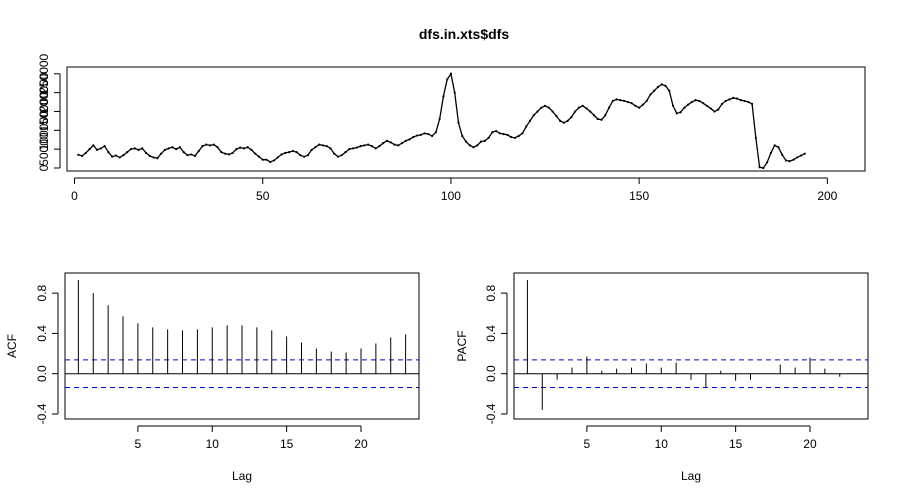  I want to click on time-series-x-tick-label: 150, so click(639, 196).